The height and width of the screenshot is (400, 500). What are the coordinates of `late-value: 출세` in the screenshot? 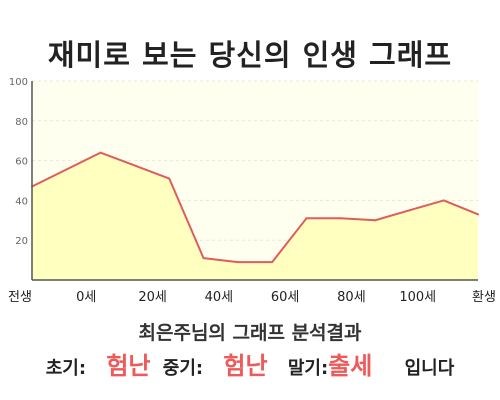 It's located at (350, 366).